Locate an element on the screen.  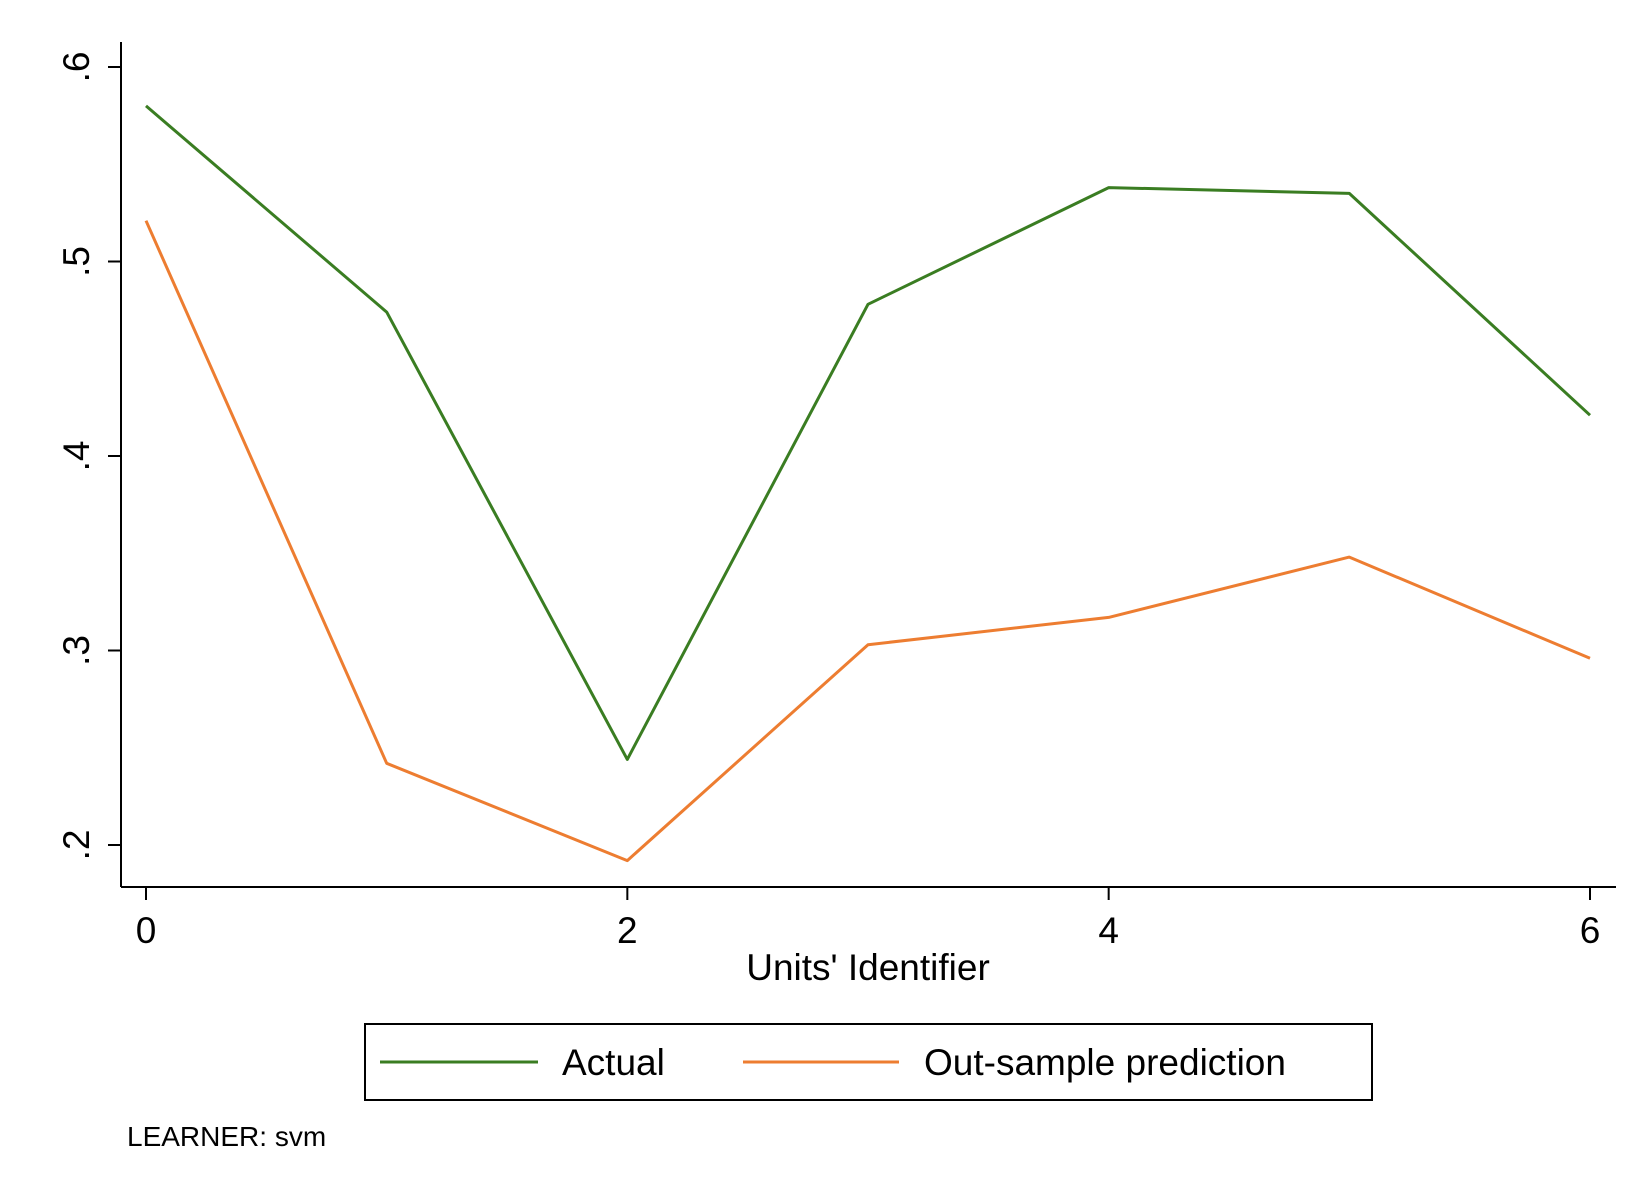
x-axis-title: Units' Identifier is located at coordinates (868, 967).